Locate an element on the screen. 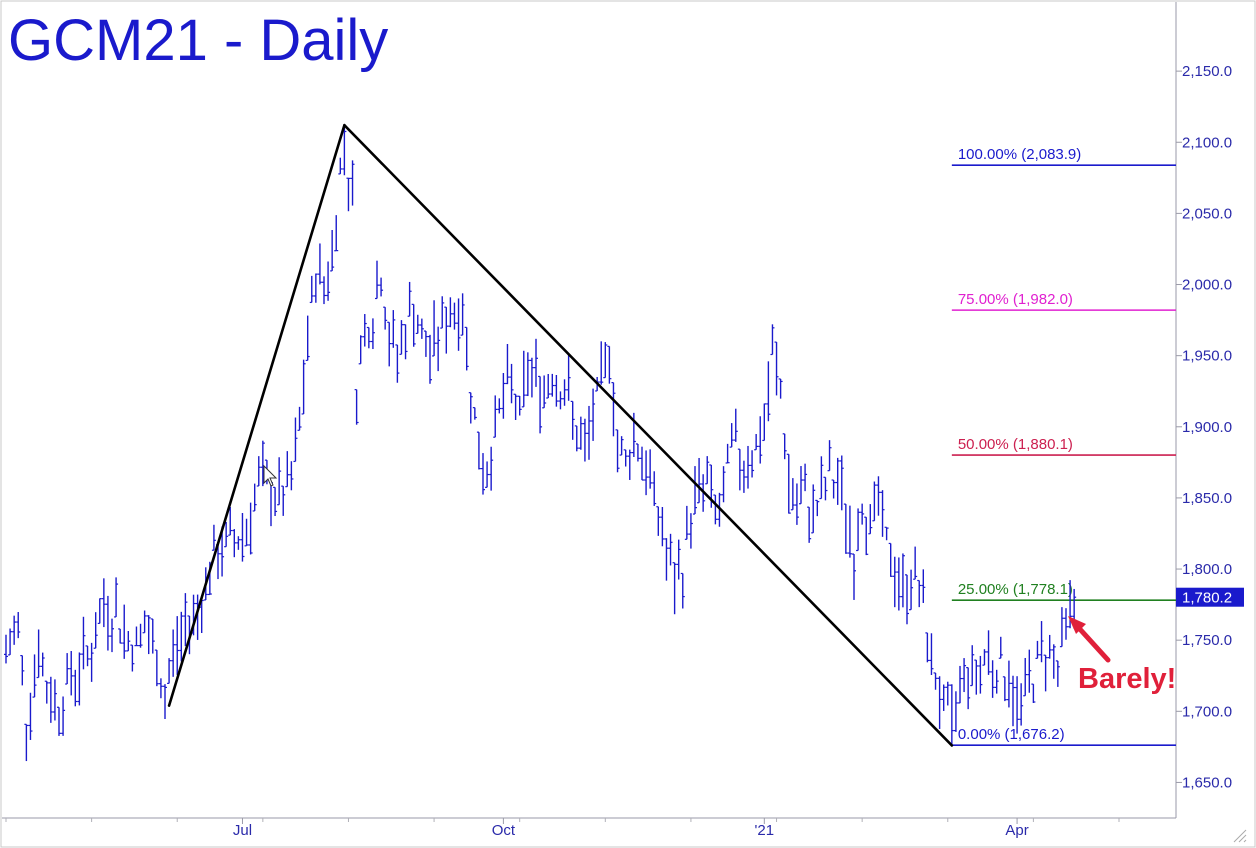 The width and height of the screenshot is (1256, 848). last-price-box is located at coordinates (1210, 597).